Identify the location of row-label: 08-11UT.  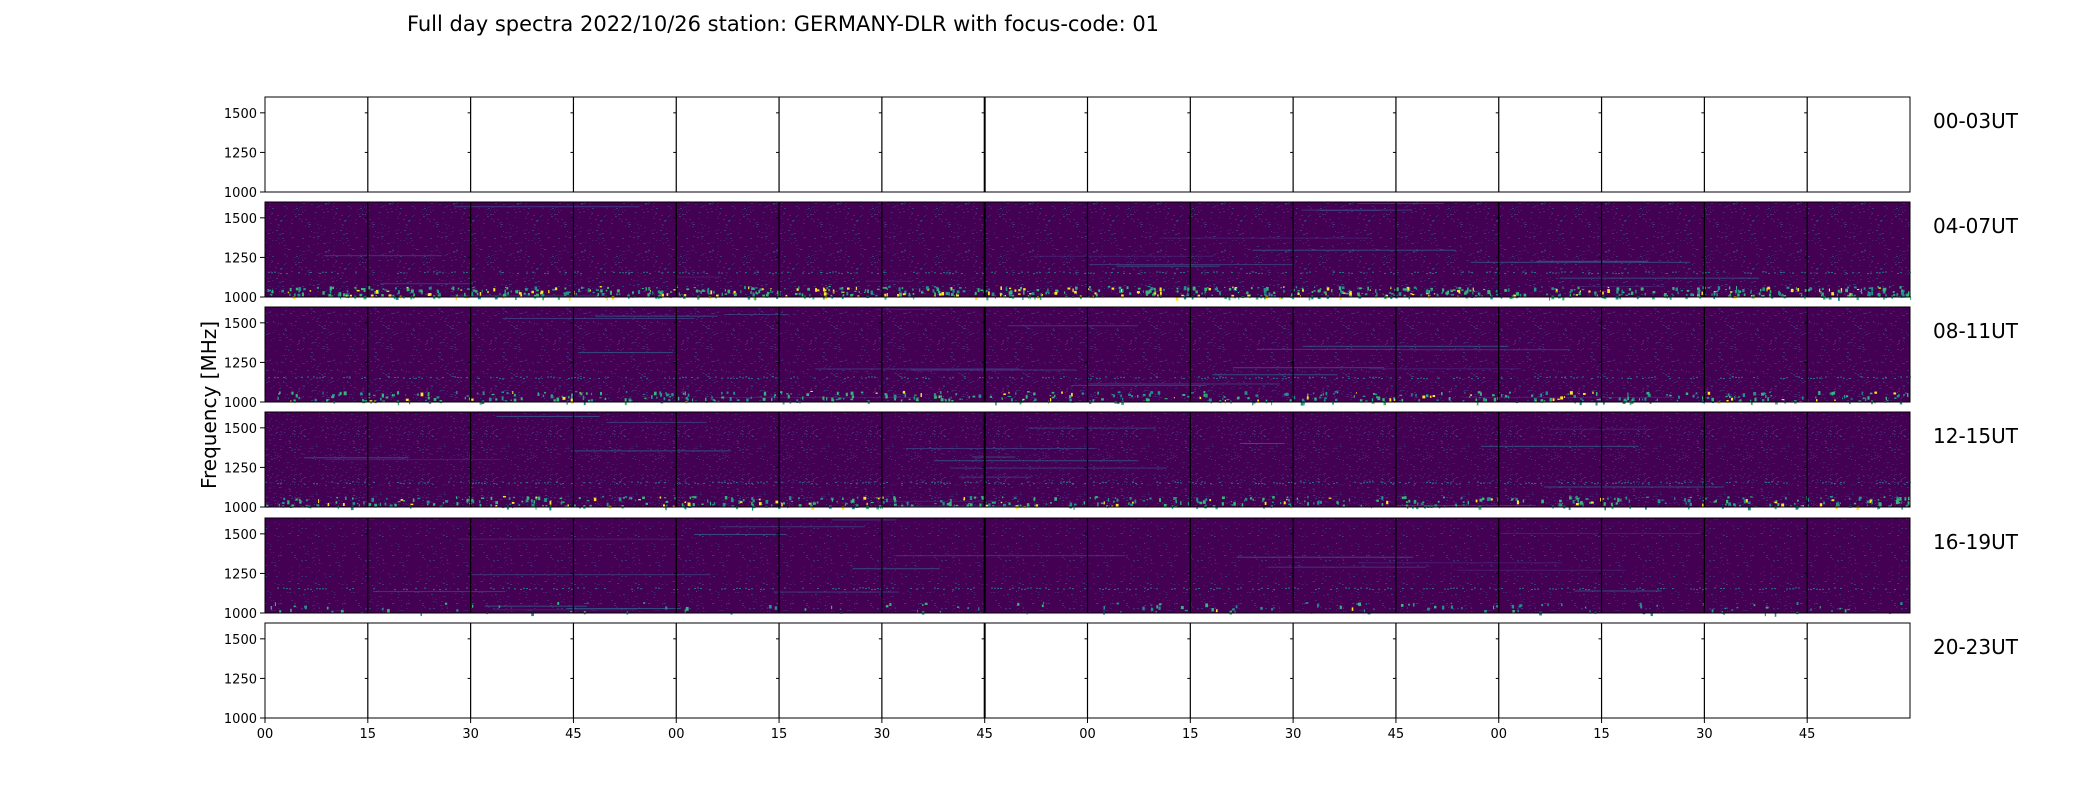
(1976, 331).